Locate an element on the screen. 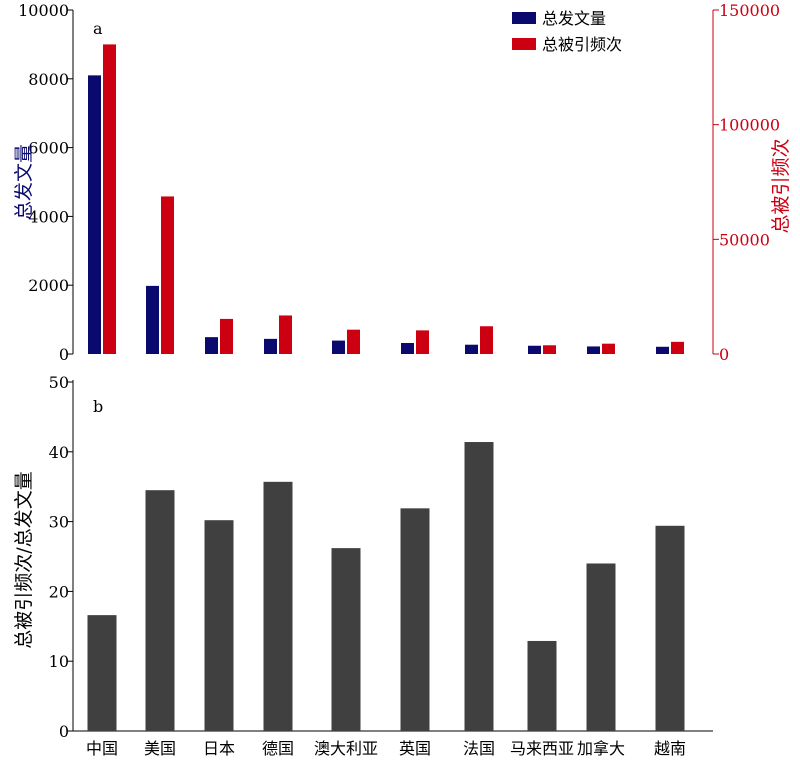 The width and height of the screenshot is (800, 764). x-tick-label: 法国 is located at coordinates (479, 748).